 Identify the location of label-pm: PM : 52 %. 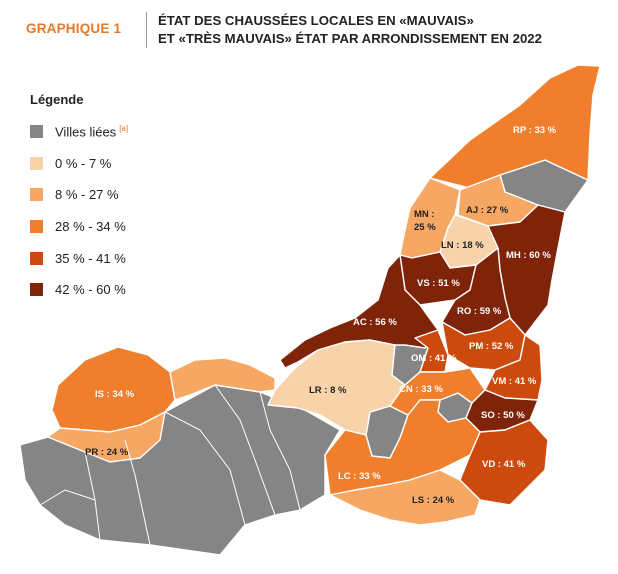
(491, 346).